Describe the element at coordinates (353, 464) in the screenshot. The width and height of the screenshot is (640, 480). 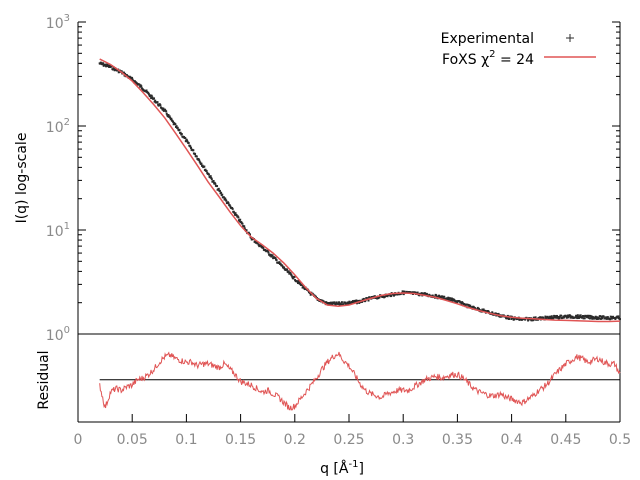
I see `x-axis-label-exp: -1` at that location.